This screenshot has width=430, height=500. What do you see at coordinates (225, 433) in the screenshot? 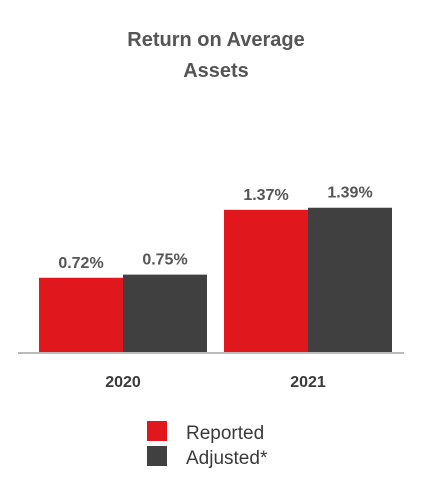
I see `legend-label-reported: Reported` at bounding box center [225, 433].